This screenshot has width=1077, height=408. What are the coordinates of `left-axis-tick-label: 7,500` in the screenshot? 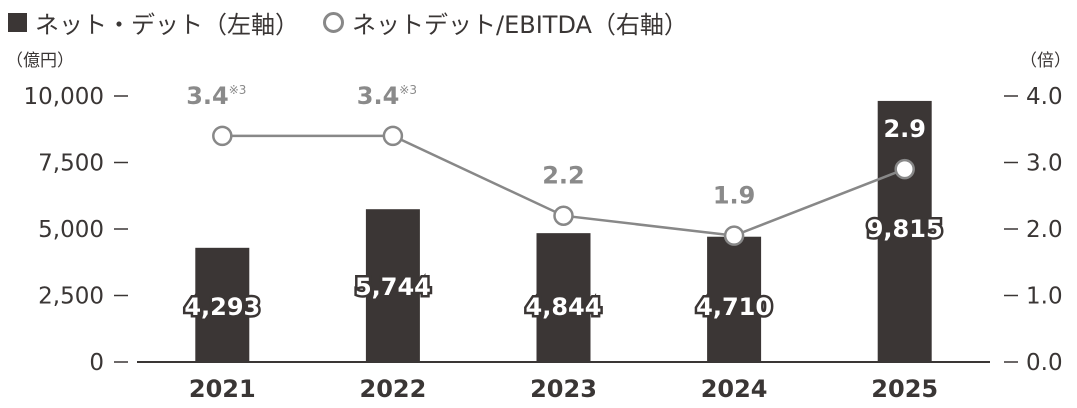 It's located at (71, 164).